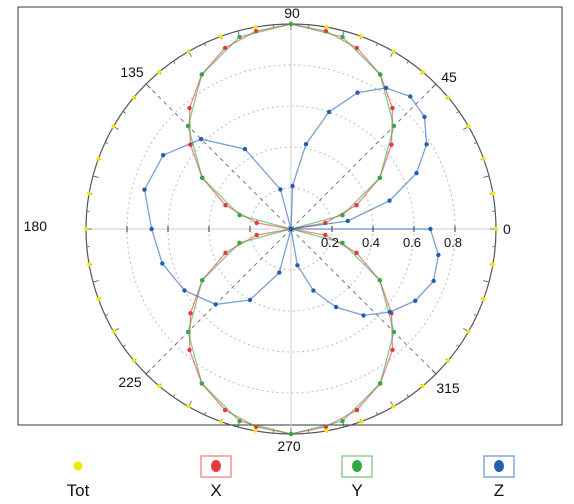 This screenshot has width=574, height=504. I want to click on radial-labels: 0.2 0.4 0.6 0.8, so click(391, 242).